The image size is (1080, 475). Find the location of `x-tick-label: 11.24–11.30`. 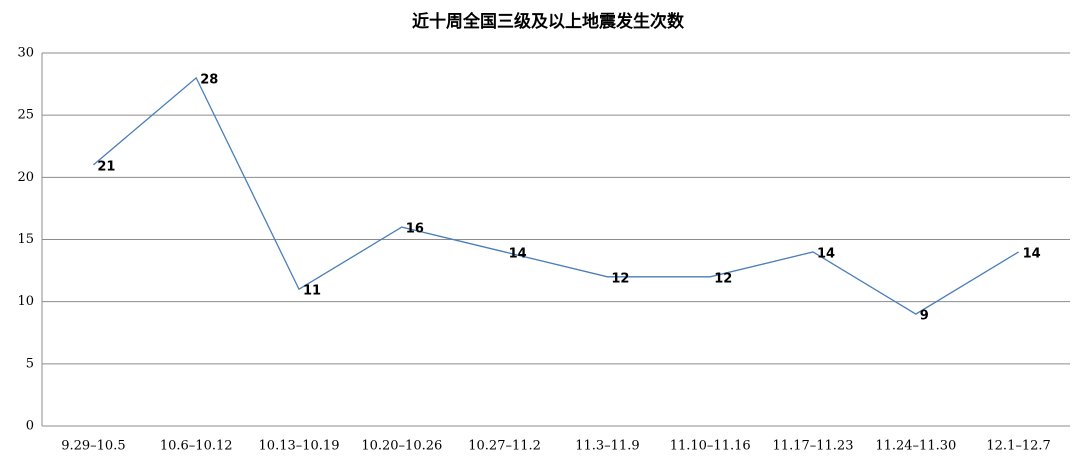

x-tick-label: 11.24–11.30 is located at coordinates (915, 446).